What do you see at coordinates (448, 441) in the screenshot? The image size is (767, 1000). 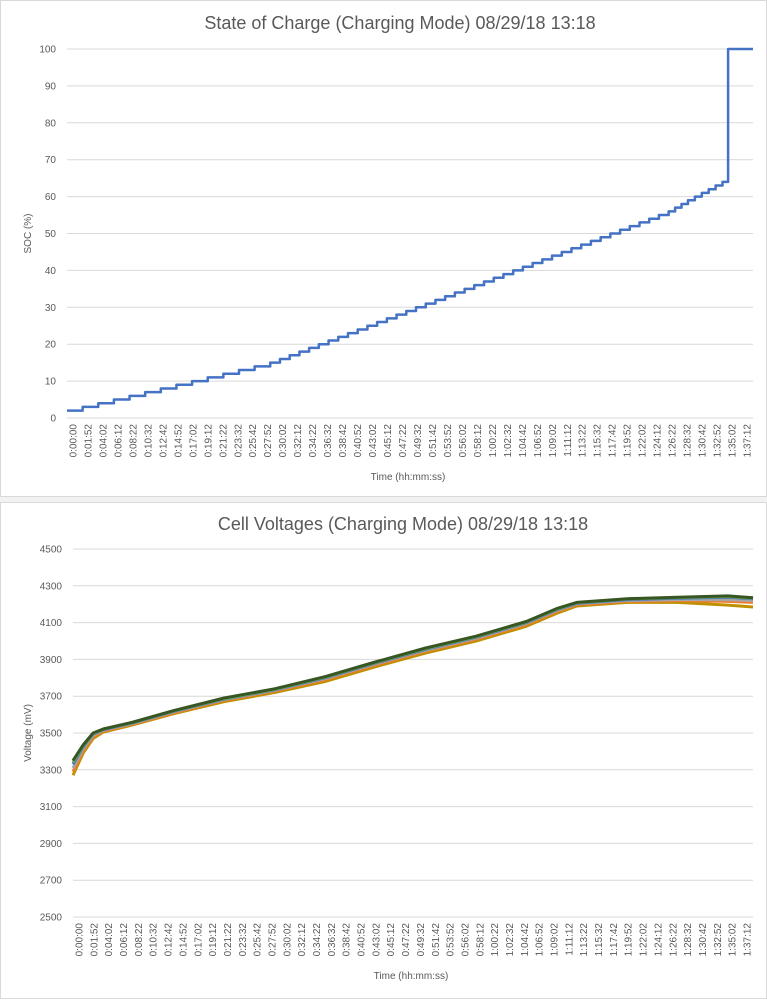 I see `x-tick-label: 0:53:52` at bounding box center [448, 441].